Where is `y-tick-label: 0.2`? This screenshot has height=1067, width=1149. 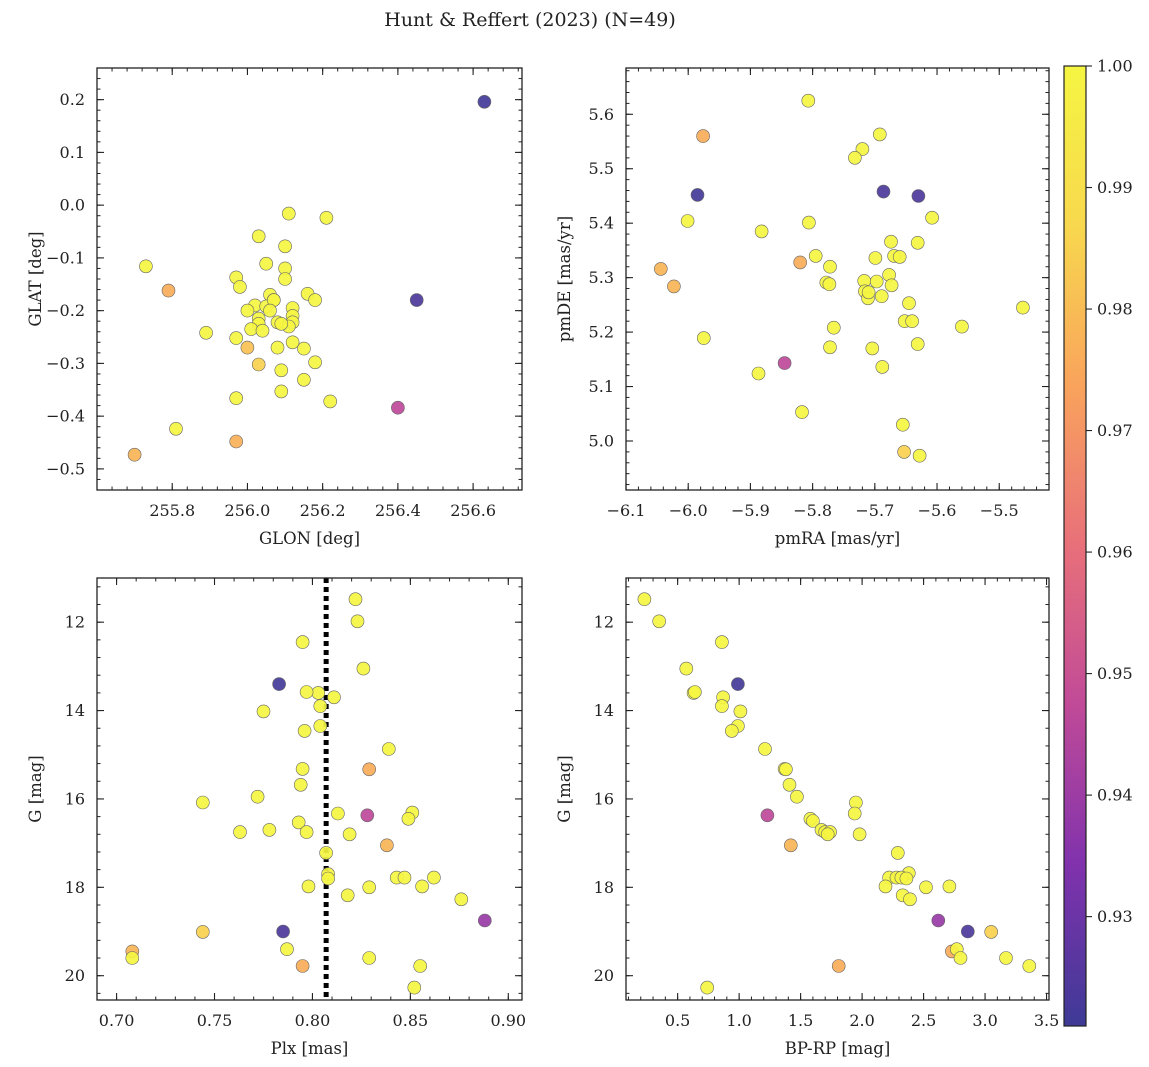 y-tick-label: 0.2 is located at coordinates (72, 99).